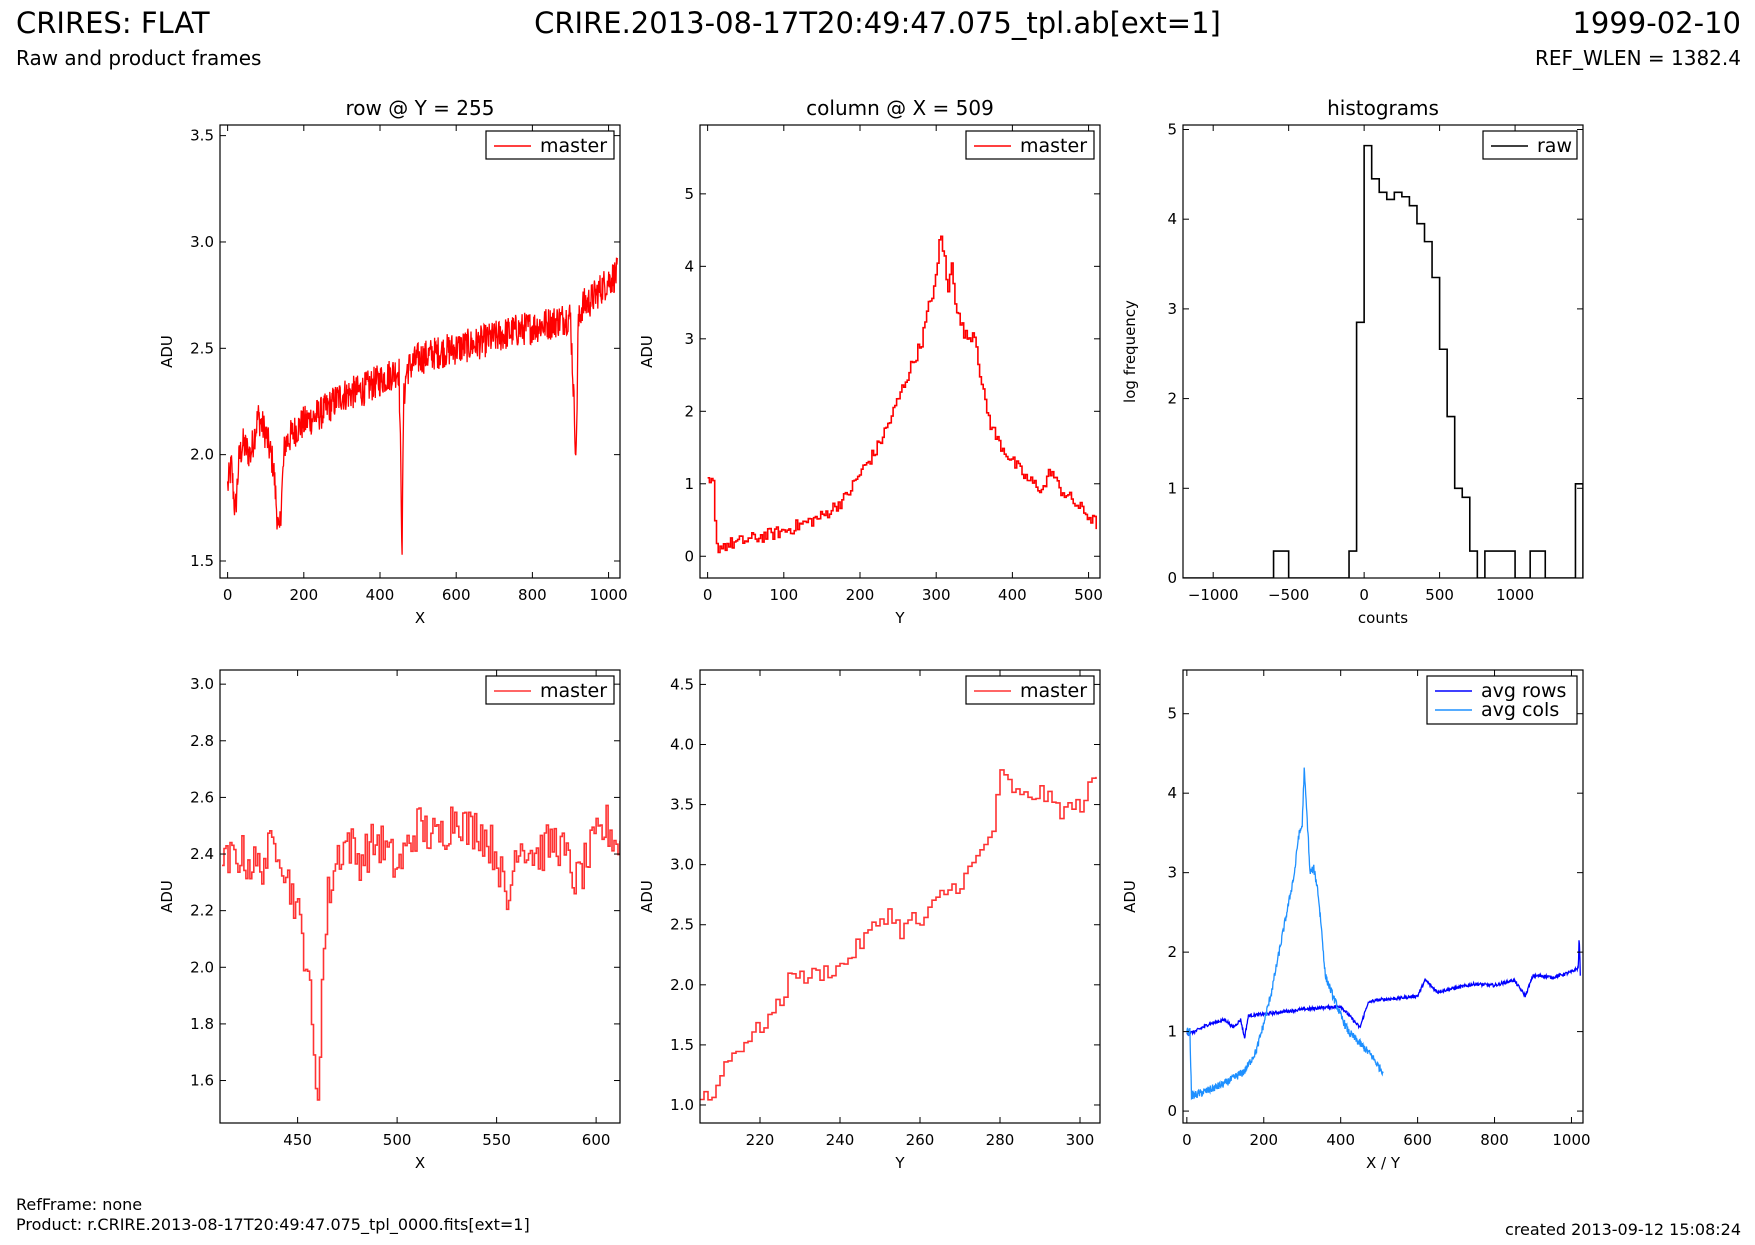 This screenshot has height=1245, width=1755. I want to click on y-tick-label: 2.6, so click(202, 797).